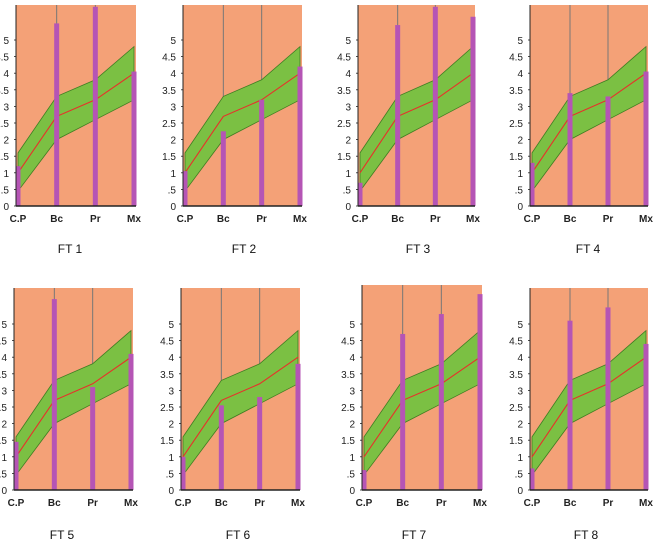 The width and height of the screenshot is (656, 542). Describe the element at coordinates (18, 219) in the screenshot. I see `chart-ft1-category-label: C.P` at that location.